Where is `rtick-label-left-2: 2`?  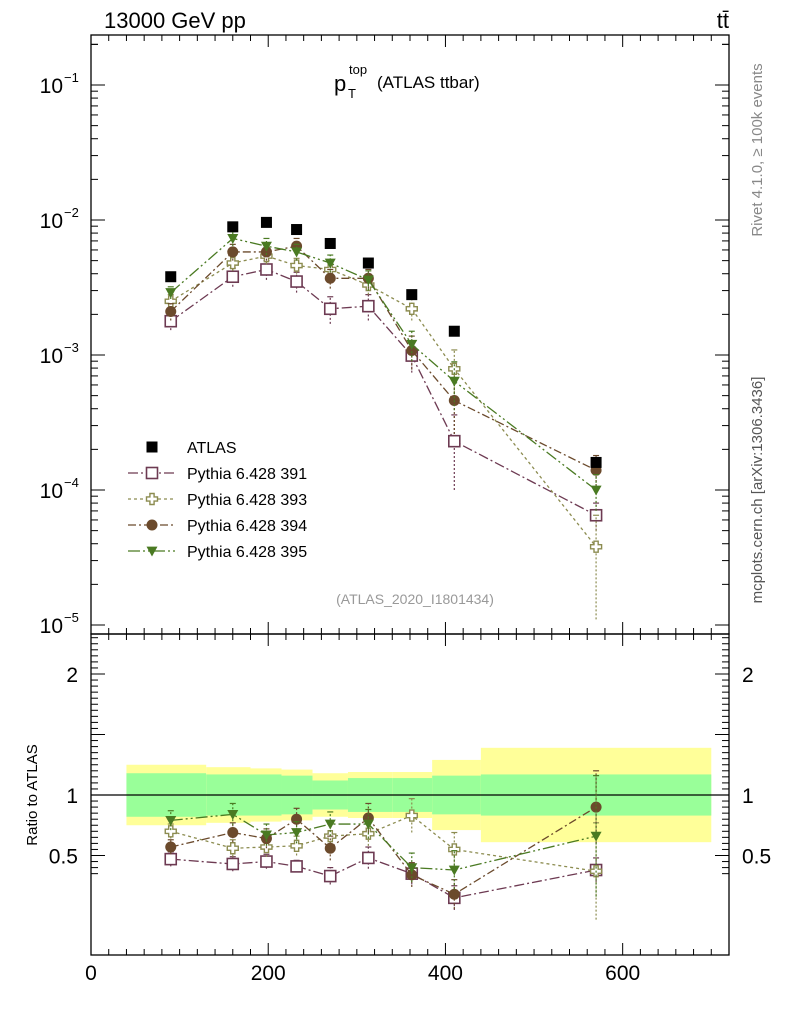 rtick-label-left-2: 2 is located at coordinates (72, 675).